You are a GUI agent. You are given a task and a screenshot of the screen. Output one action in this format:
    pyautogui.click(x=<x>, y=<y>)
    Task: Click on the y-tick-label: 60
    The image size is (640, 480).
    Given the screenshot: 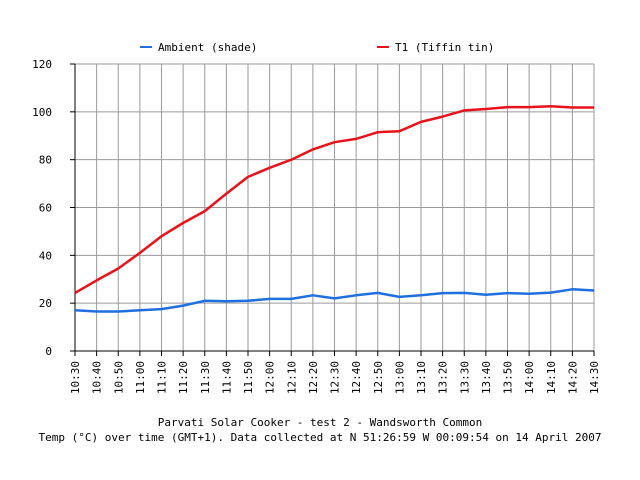 What is the action you would take?
    pyautogui.click(x=45, y=208)
    